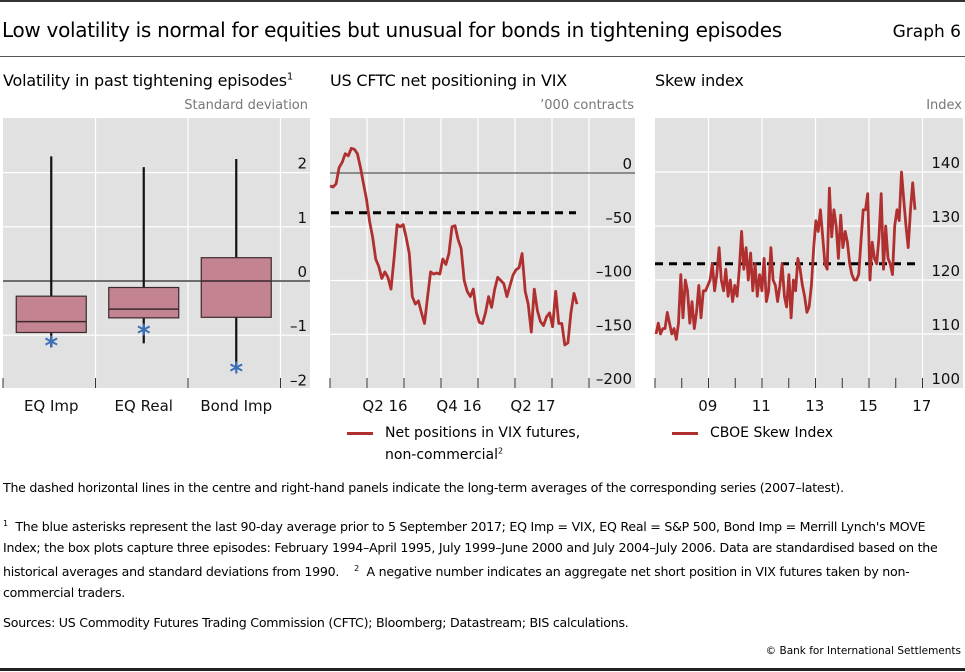 This screenshot has height=672, width=965. I want to click on panel3-unit: Index, so click(944, 105).